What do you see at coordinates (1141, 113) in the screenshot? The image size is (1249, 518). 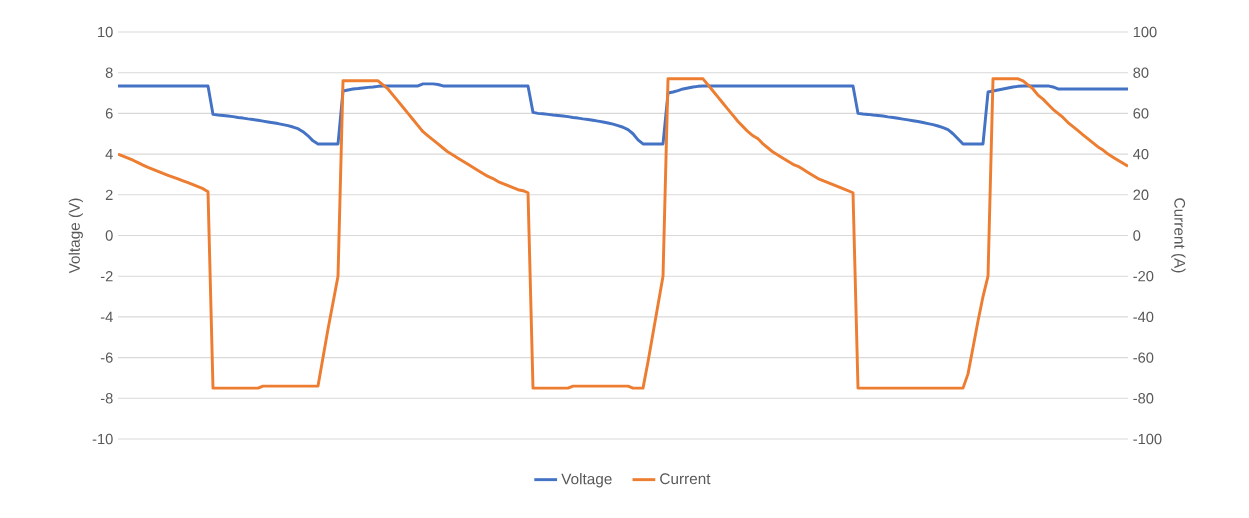 I see `y2-tick-label: 60` at bounding box center [1141, 113].